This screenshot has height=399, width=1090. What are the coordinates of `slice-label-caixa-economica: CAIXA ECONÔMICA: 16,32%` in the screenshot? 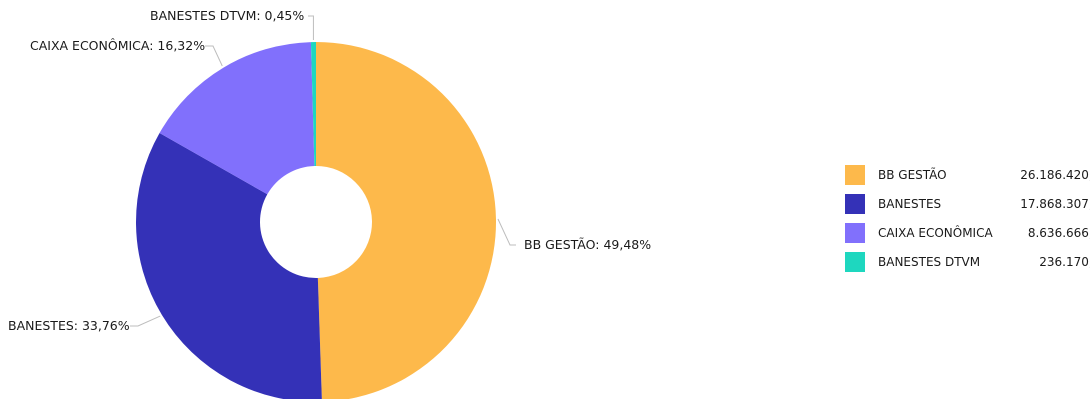 It's located at (117, 45).